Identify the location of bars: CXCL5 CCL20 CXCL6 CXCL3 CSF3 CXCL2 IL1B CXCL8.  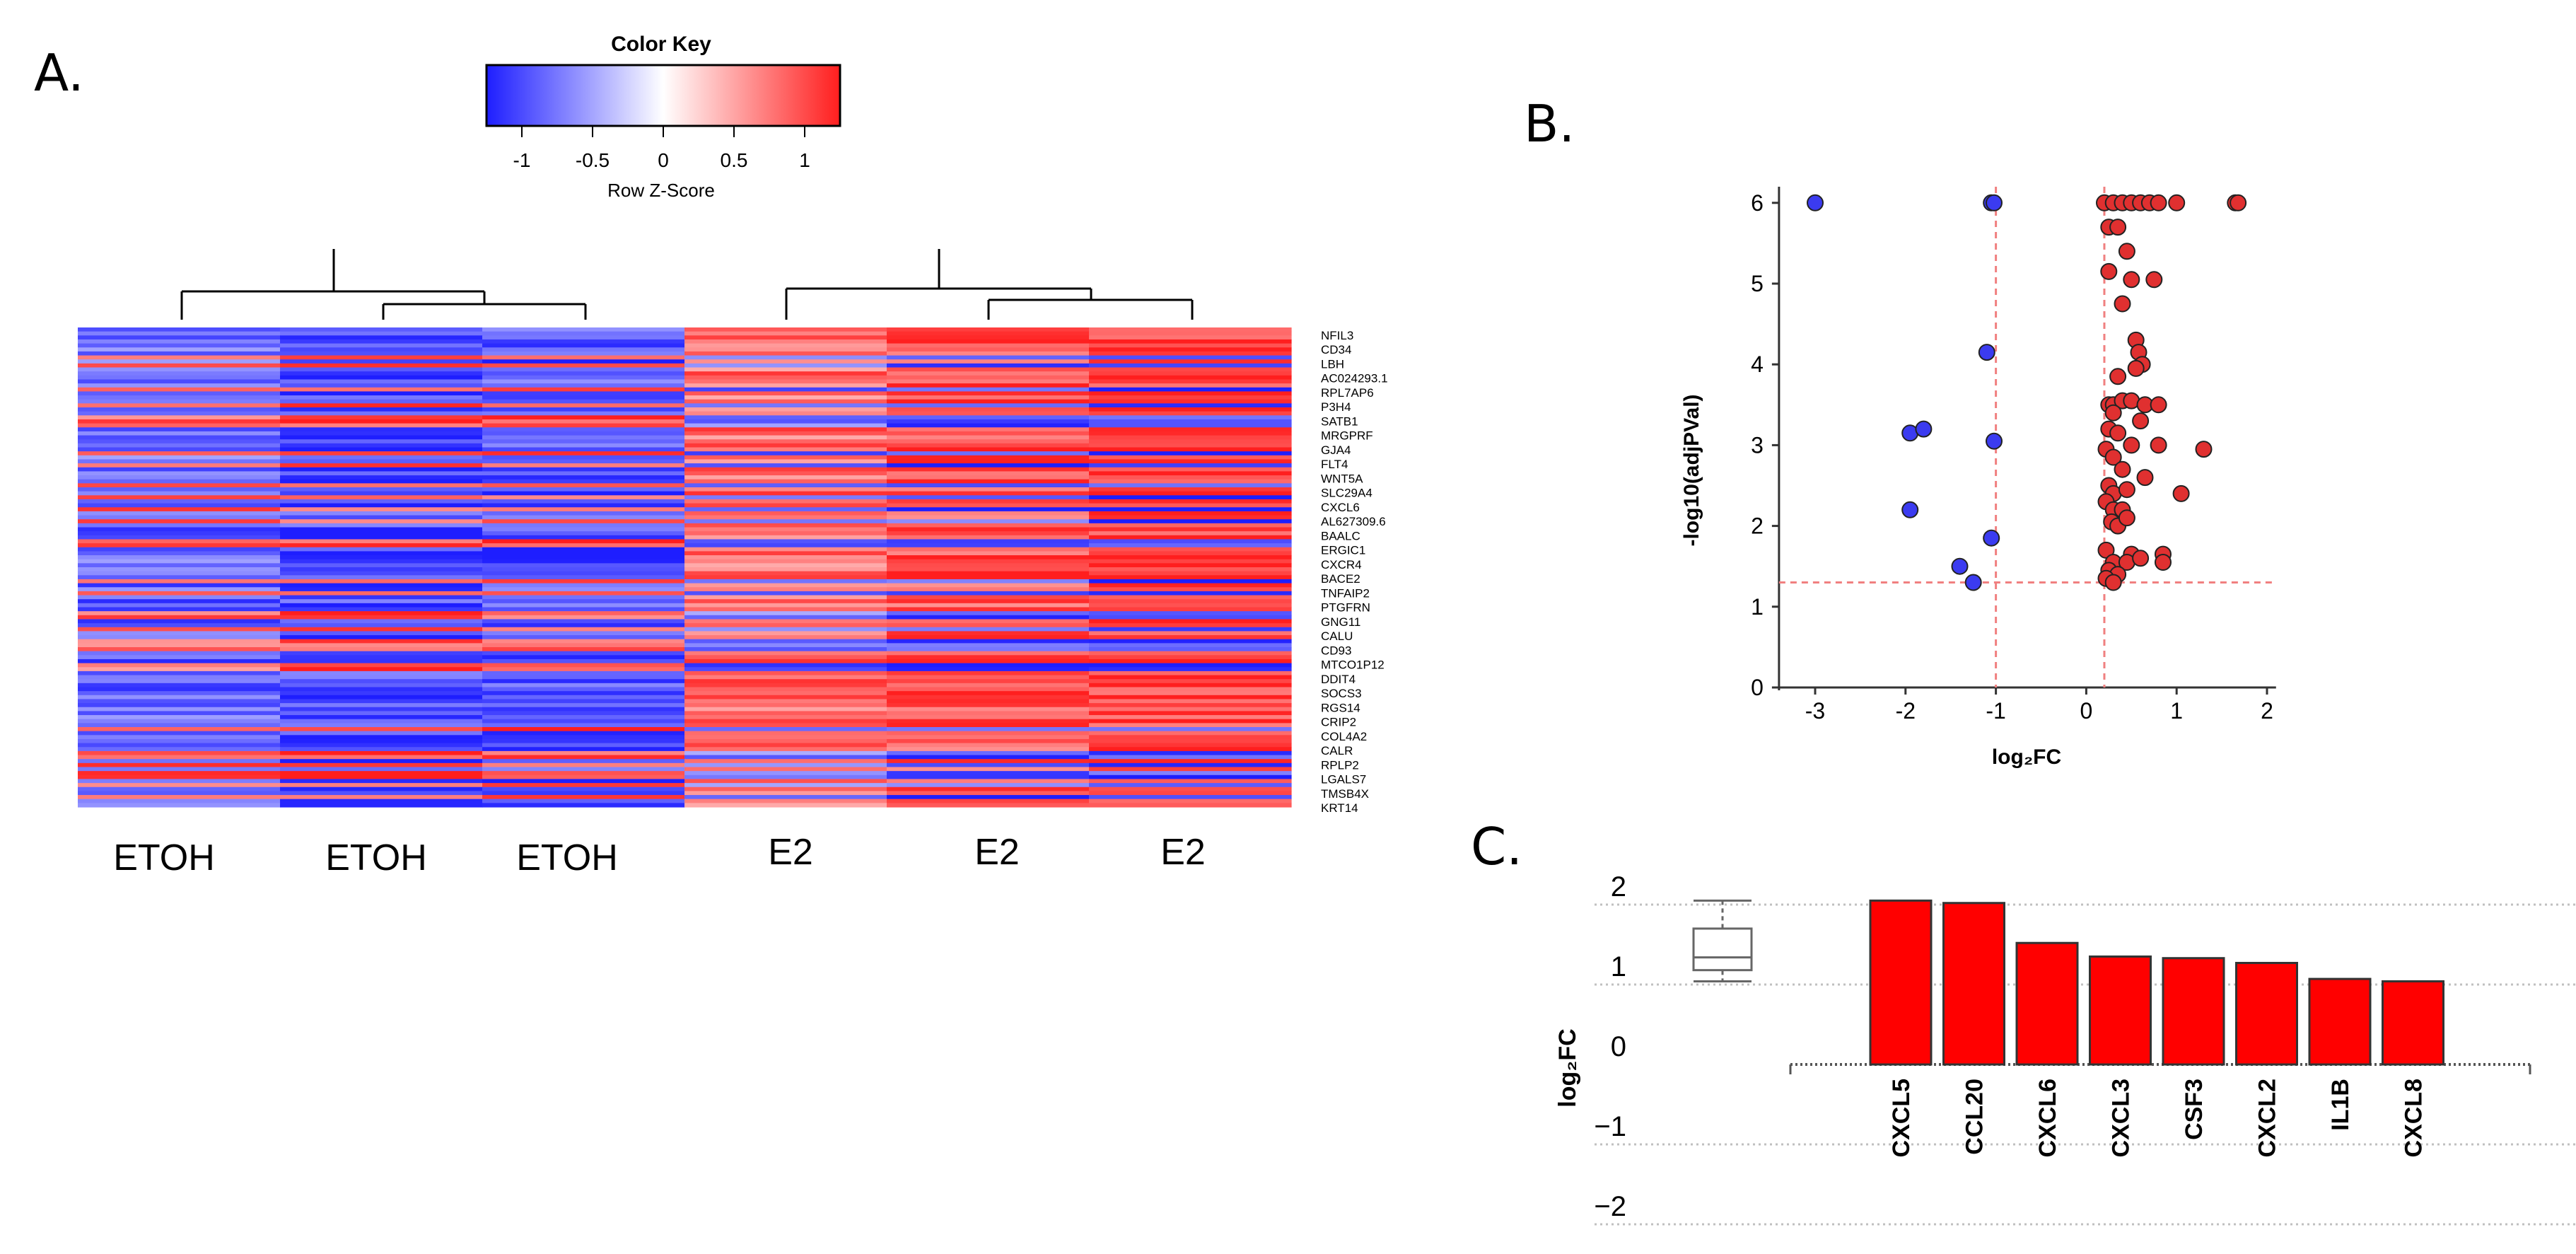
(2156, 1028).